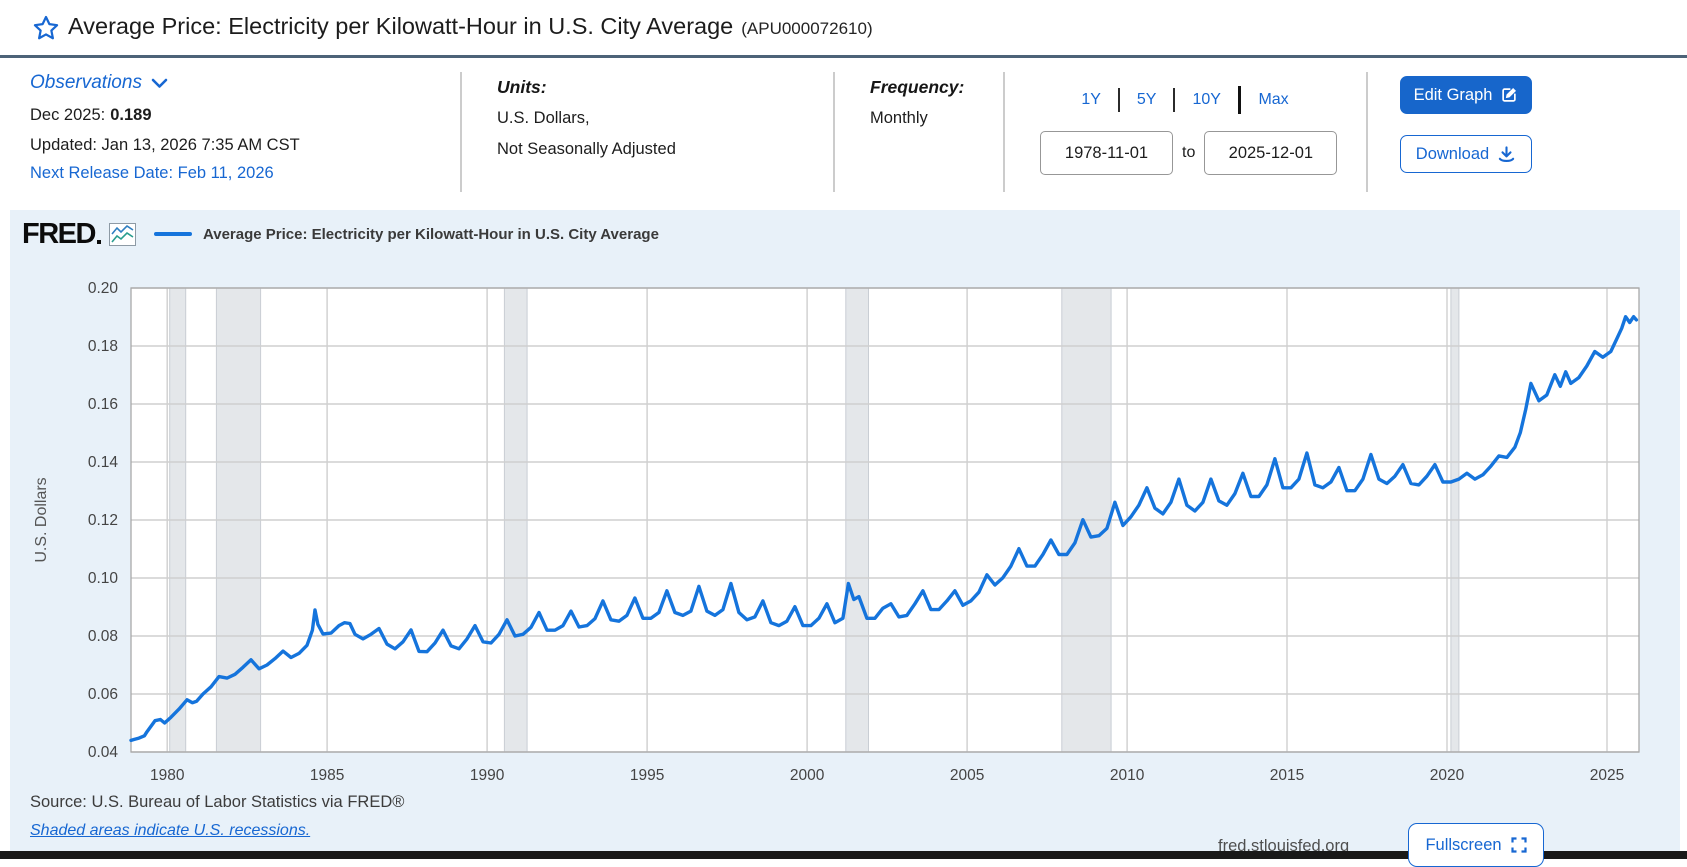  Describe the element at coordinates (647, 775) in the screenshot. I see `x-tick-label: 1995` at that location.